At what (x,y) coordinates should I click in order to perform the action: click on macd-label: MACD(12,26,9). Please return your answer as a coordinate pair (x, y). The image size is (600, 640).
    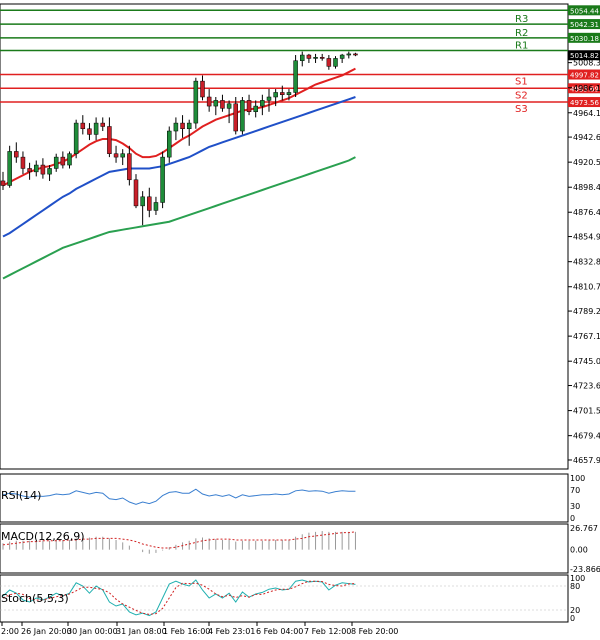
    Looking at the image, I should click on (43, 536).